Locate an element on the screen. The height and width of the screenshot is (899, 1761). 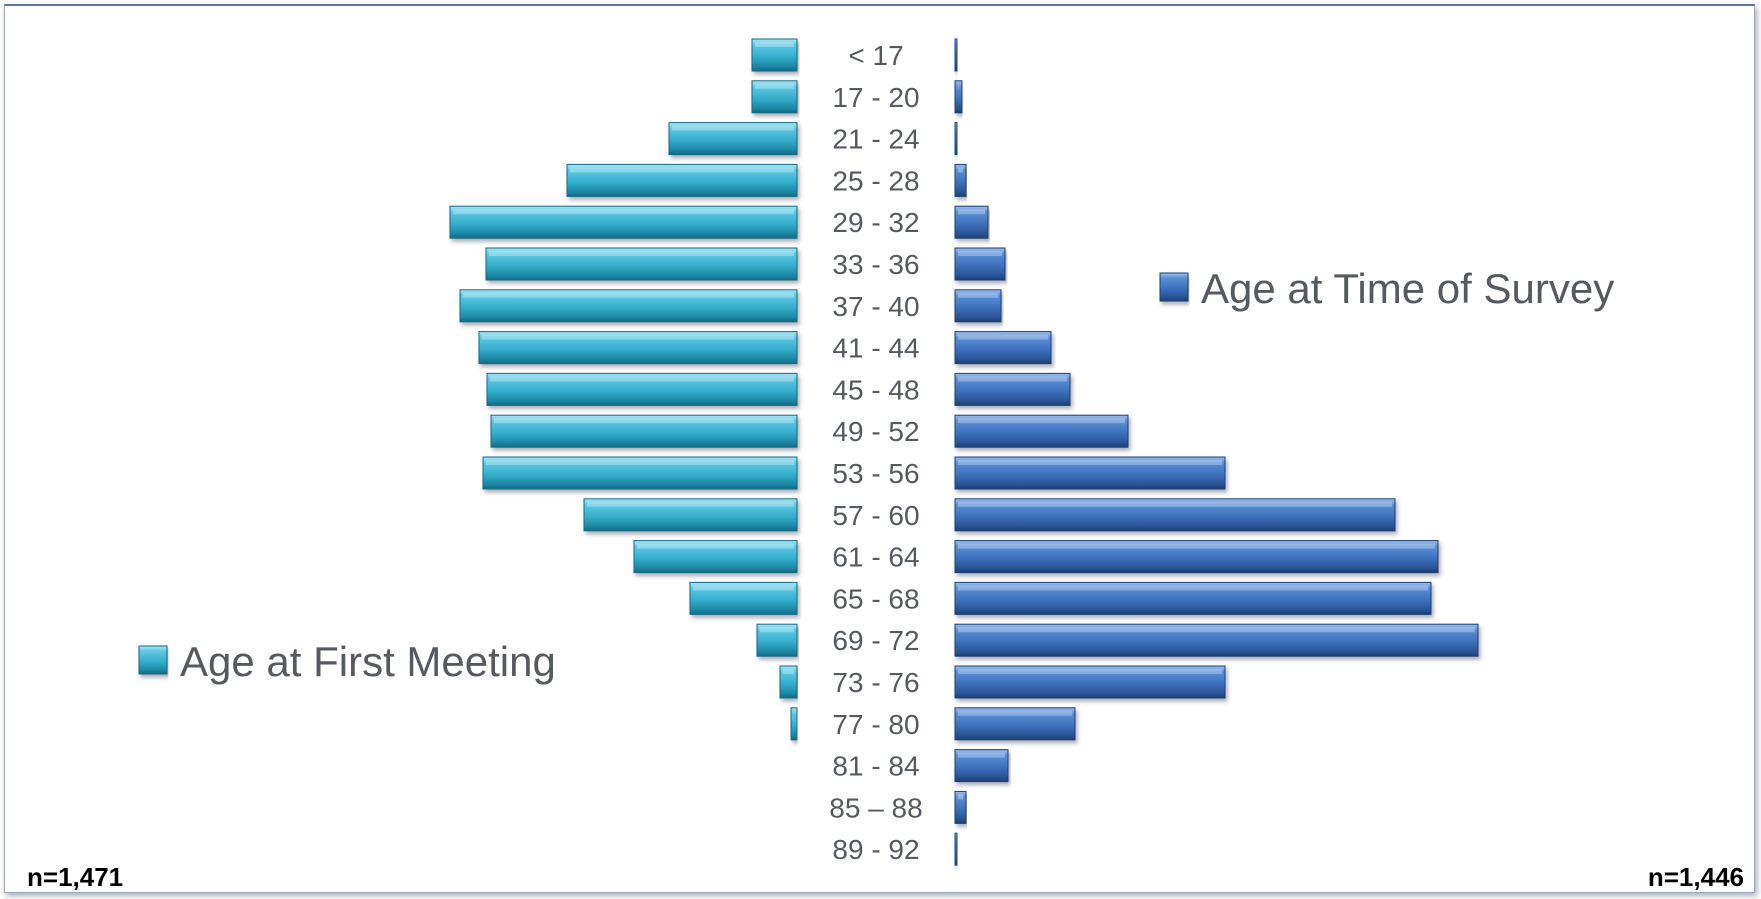
category-label-89-92: 89 - 92 is located at coordinates (875, 849).